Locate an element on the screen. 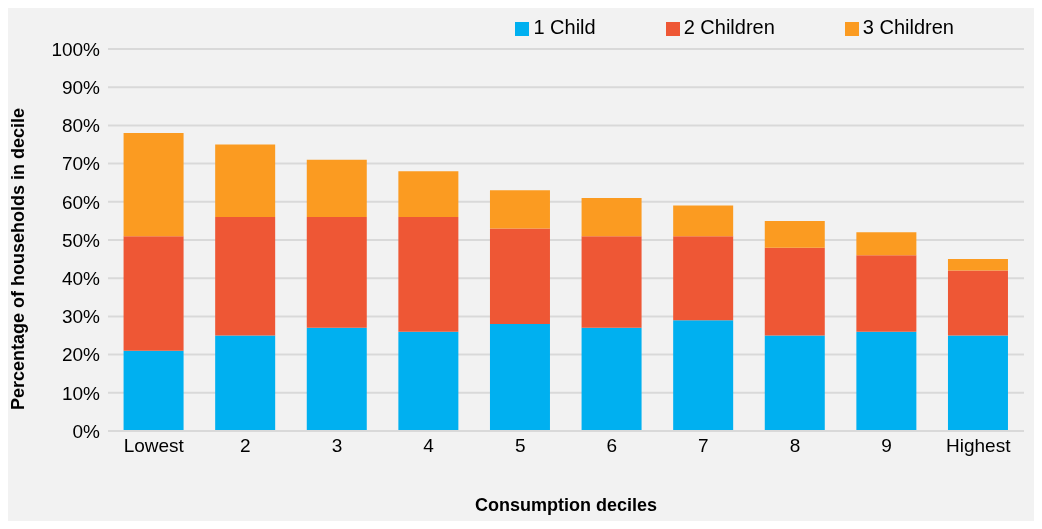 This screenshot has width=1042, height=529. y-tick-label: 40% is located at coordinates (81, 278).